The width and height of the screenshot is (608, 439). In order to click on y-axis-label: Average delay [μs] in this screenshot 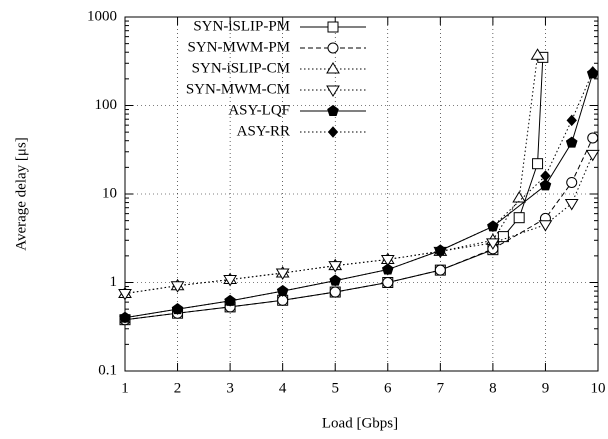, I will do `click(21, 194)`.